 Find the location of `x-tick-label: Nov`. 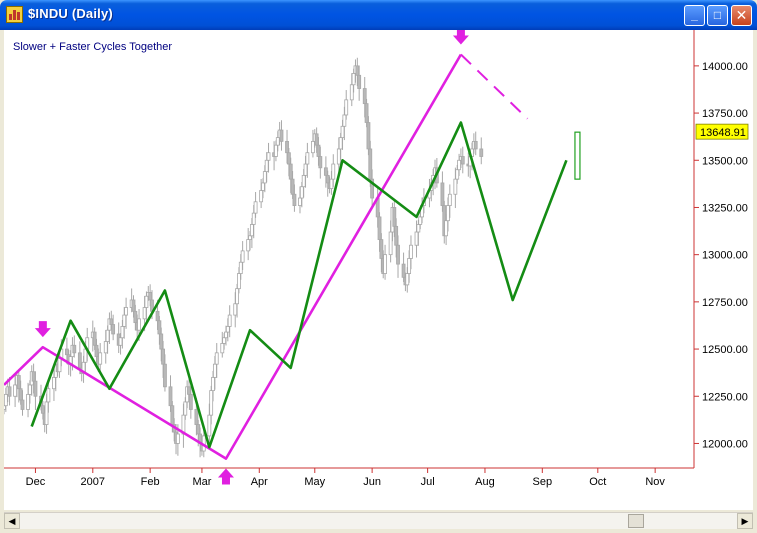

x-tick-label: Nov is located at coordinates (655, 482).